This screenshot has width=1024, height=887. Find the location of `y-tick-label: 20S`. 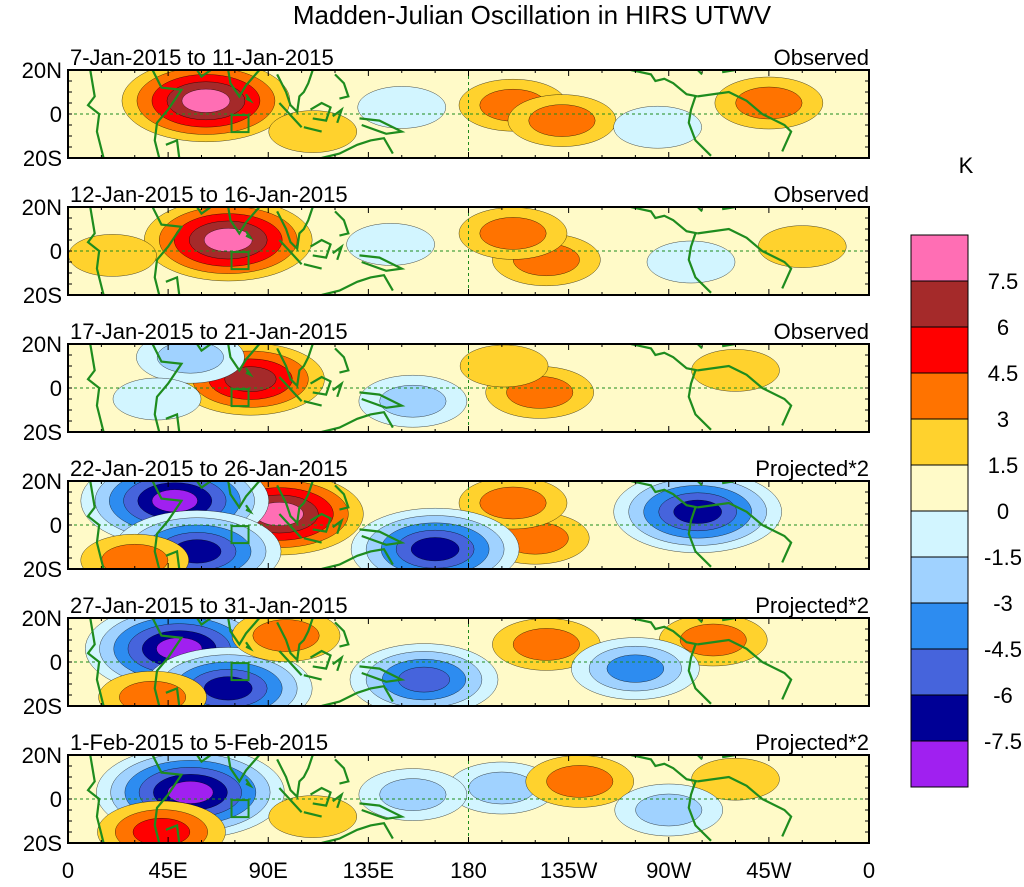

y-tick-label: 20S is located at coordinates (42, 295).